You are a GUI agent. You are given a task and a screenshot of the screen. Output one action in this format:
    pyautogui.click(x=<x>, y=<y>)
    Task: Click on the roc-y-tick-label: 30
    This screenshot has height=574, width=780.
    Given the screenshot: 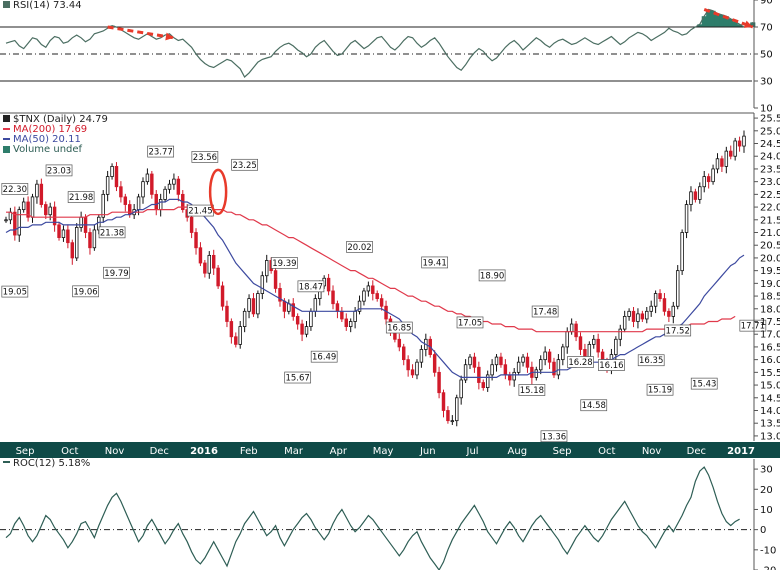 What is the action you would take?
    pyautogui.click(x=766, y=470)
    